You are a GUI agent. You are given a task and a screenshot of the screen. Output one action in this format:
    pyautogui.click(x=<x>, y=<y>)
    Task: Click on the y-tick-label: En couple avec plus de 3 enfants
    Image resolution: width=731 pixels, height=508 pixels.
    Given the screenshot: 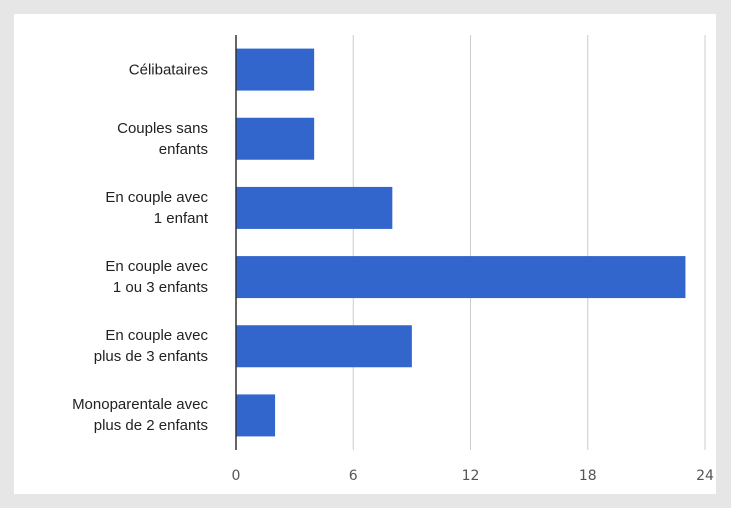 What is the action you would take?
    pyautogui.click(x=150, y=346)
    